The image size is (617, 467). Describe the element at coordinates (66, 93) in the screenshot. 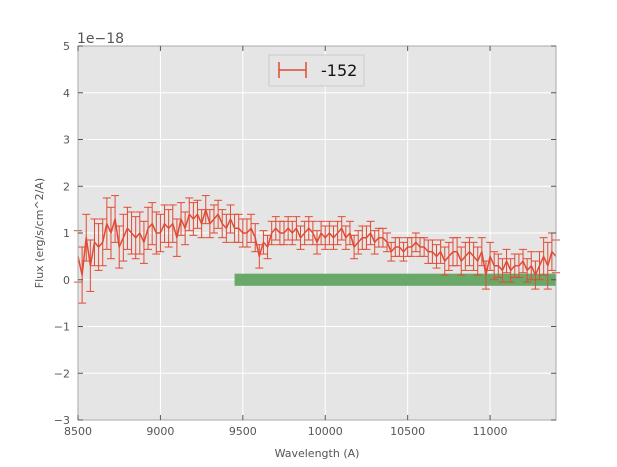

I see `y-tick-label-7: 4` at that location.